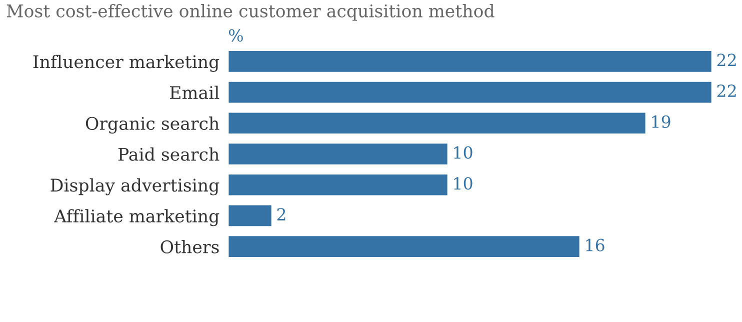  Describe the element at coordinates (153, 125) in the screenshot. I see `y-tick-label: Organic search` at that location.